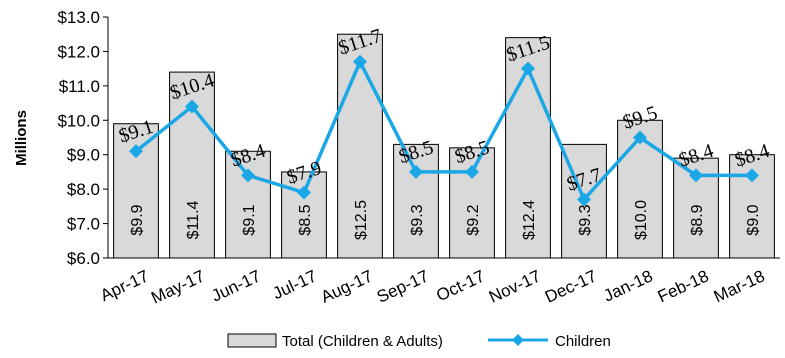 This screenshot has width=785, height=358. What do you see at coordinates (83, 258) in the screenshot?
I see `y-tick-label: $6.0` at bounding box center [83, 258].